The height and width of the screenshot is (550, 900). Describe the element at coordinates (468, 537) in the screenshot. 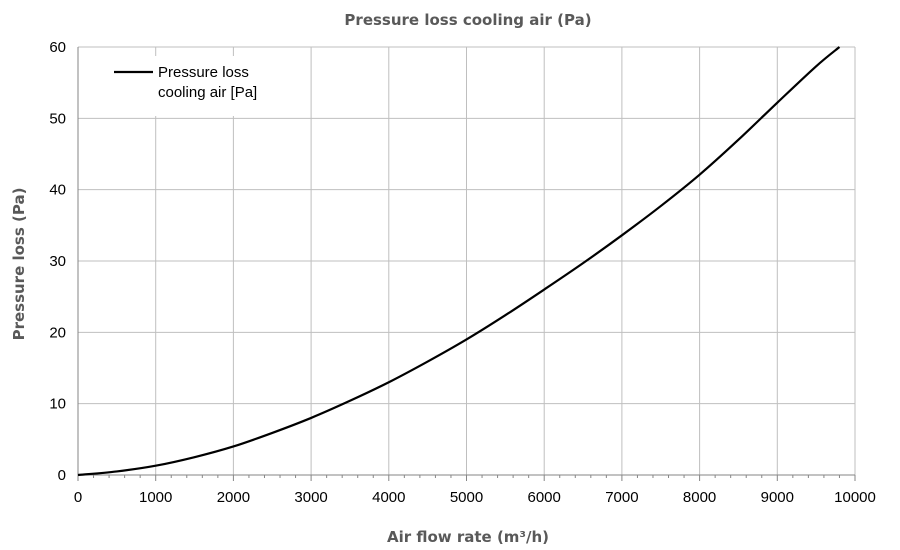

I see `x-axis-label: Air flow rate (m³/h)` at that location.